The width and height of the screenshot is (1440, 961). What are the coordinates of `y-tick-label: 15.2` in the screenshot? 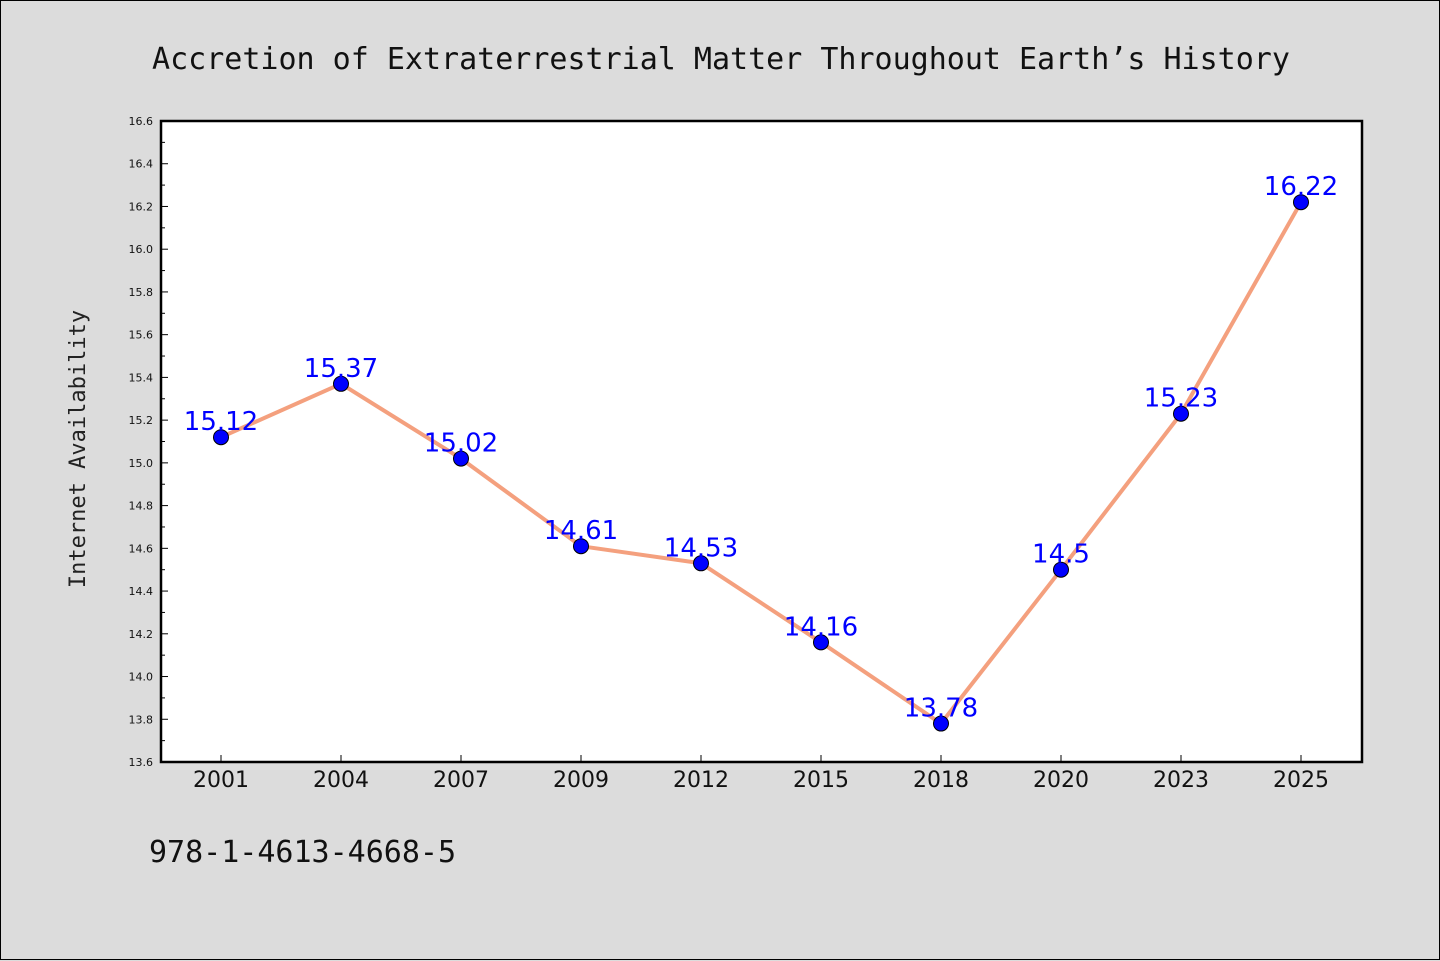 It's located at (141, 420).